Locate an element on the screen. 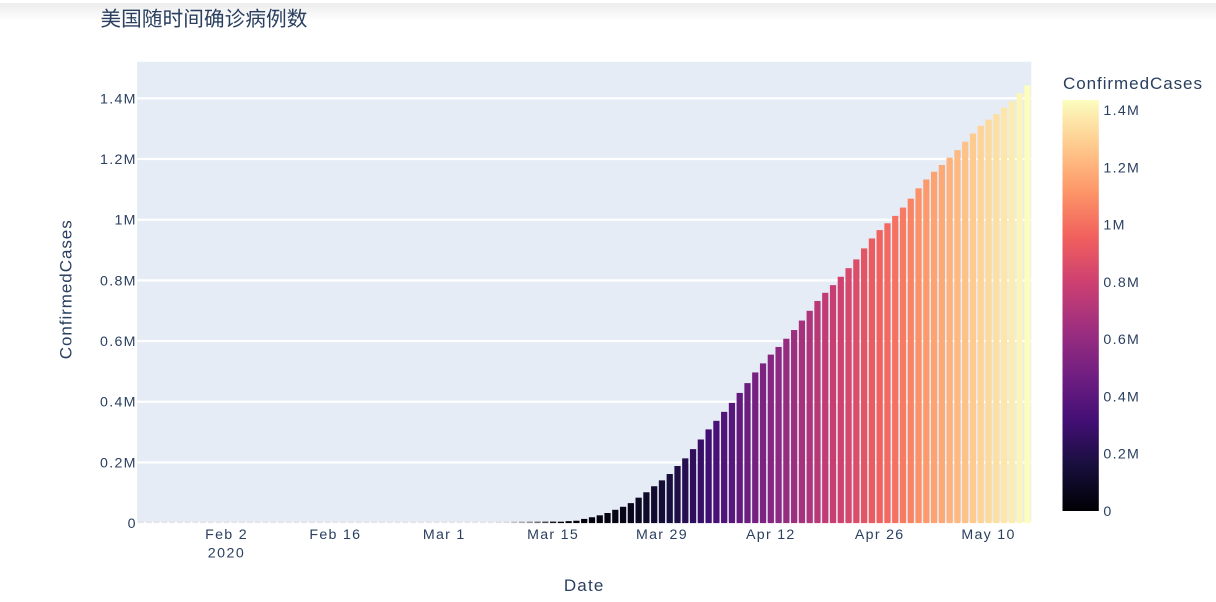  svg-text: Mar 15 is located at coordinates (553, 535).